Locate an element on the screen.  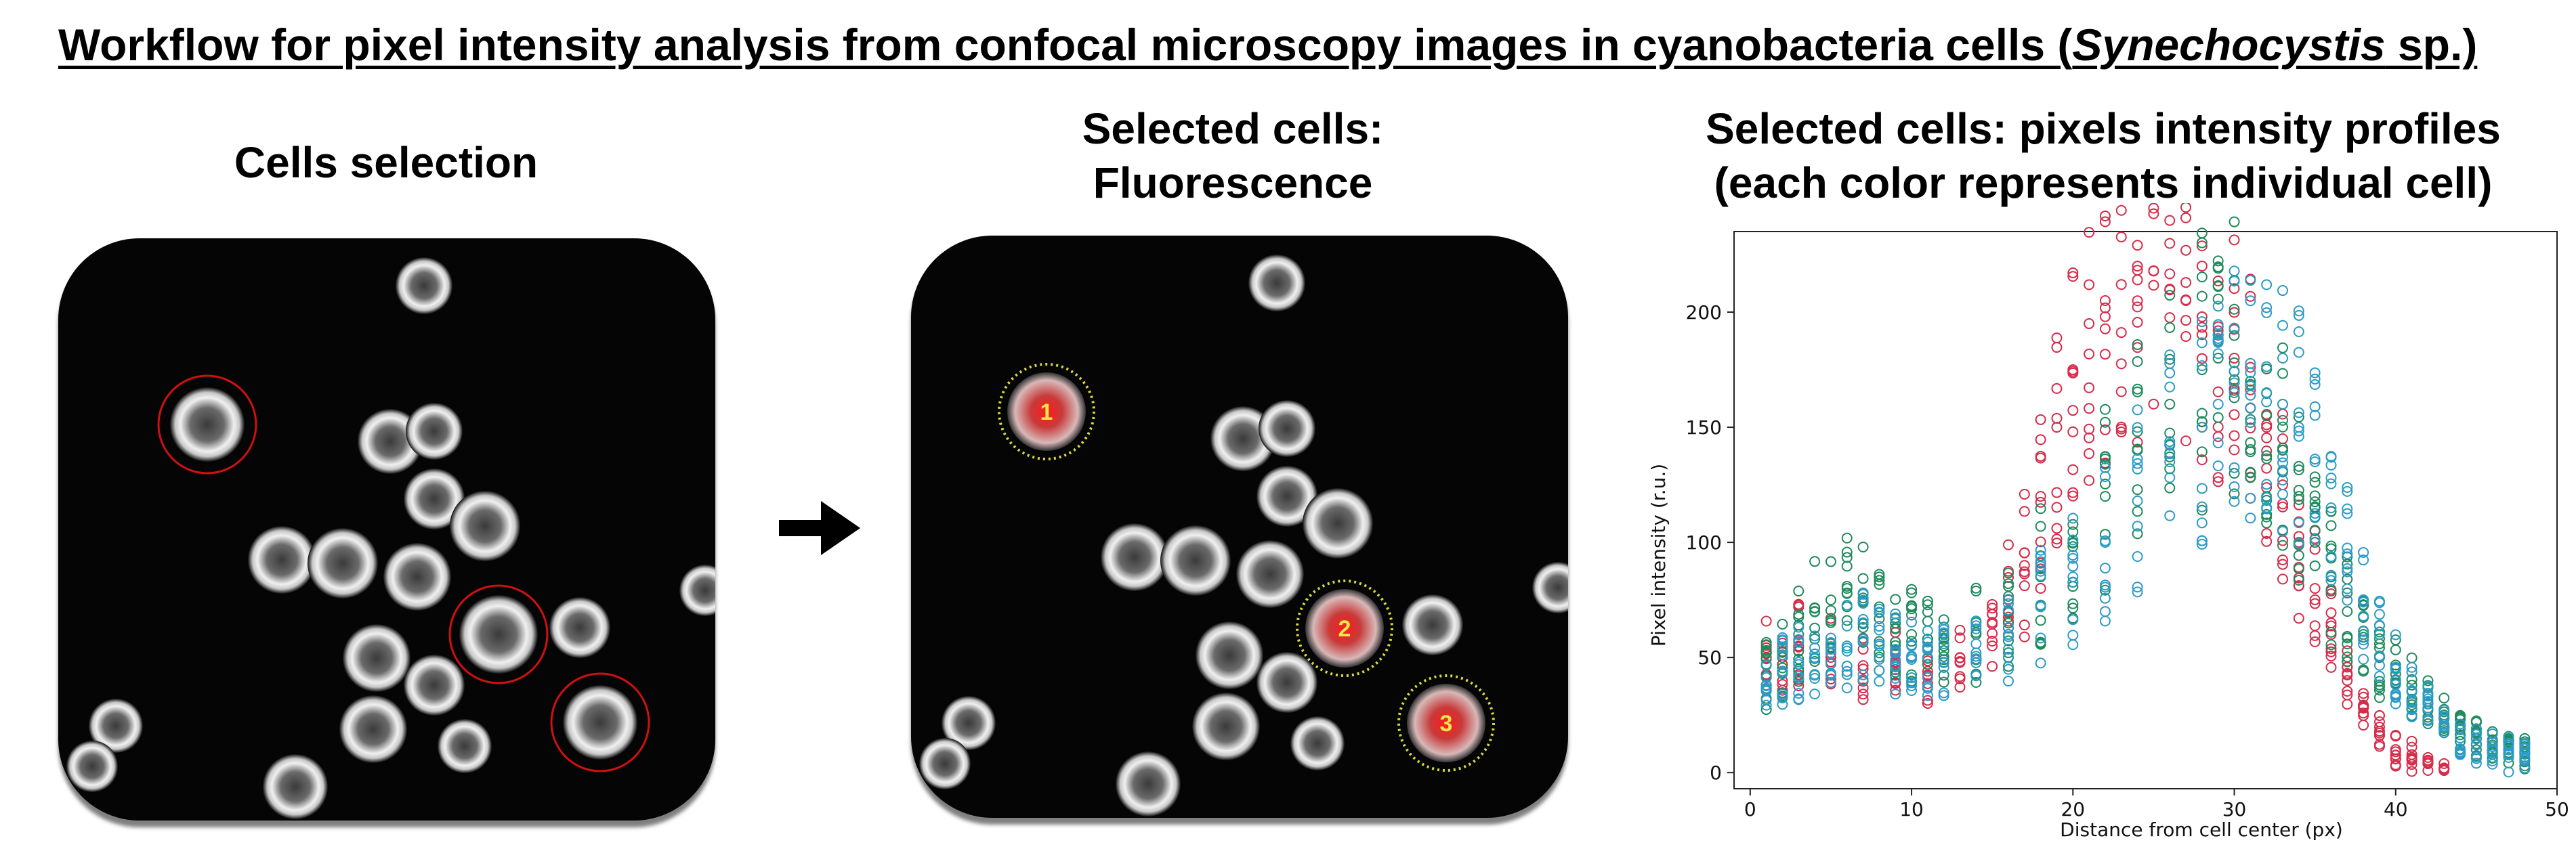
y-tick-label: 0 is located at coordinates (1716, 773).